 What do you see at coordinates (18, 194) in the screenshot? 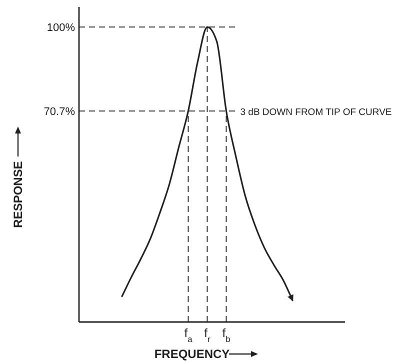
I see `y-axis-title: RESPONSE` at bounding box center [18, 194].